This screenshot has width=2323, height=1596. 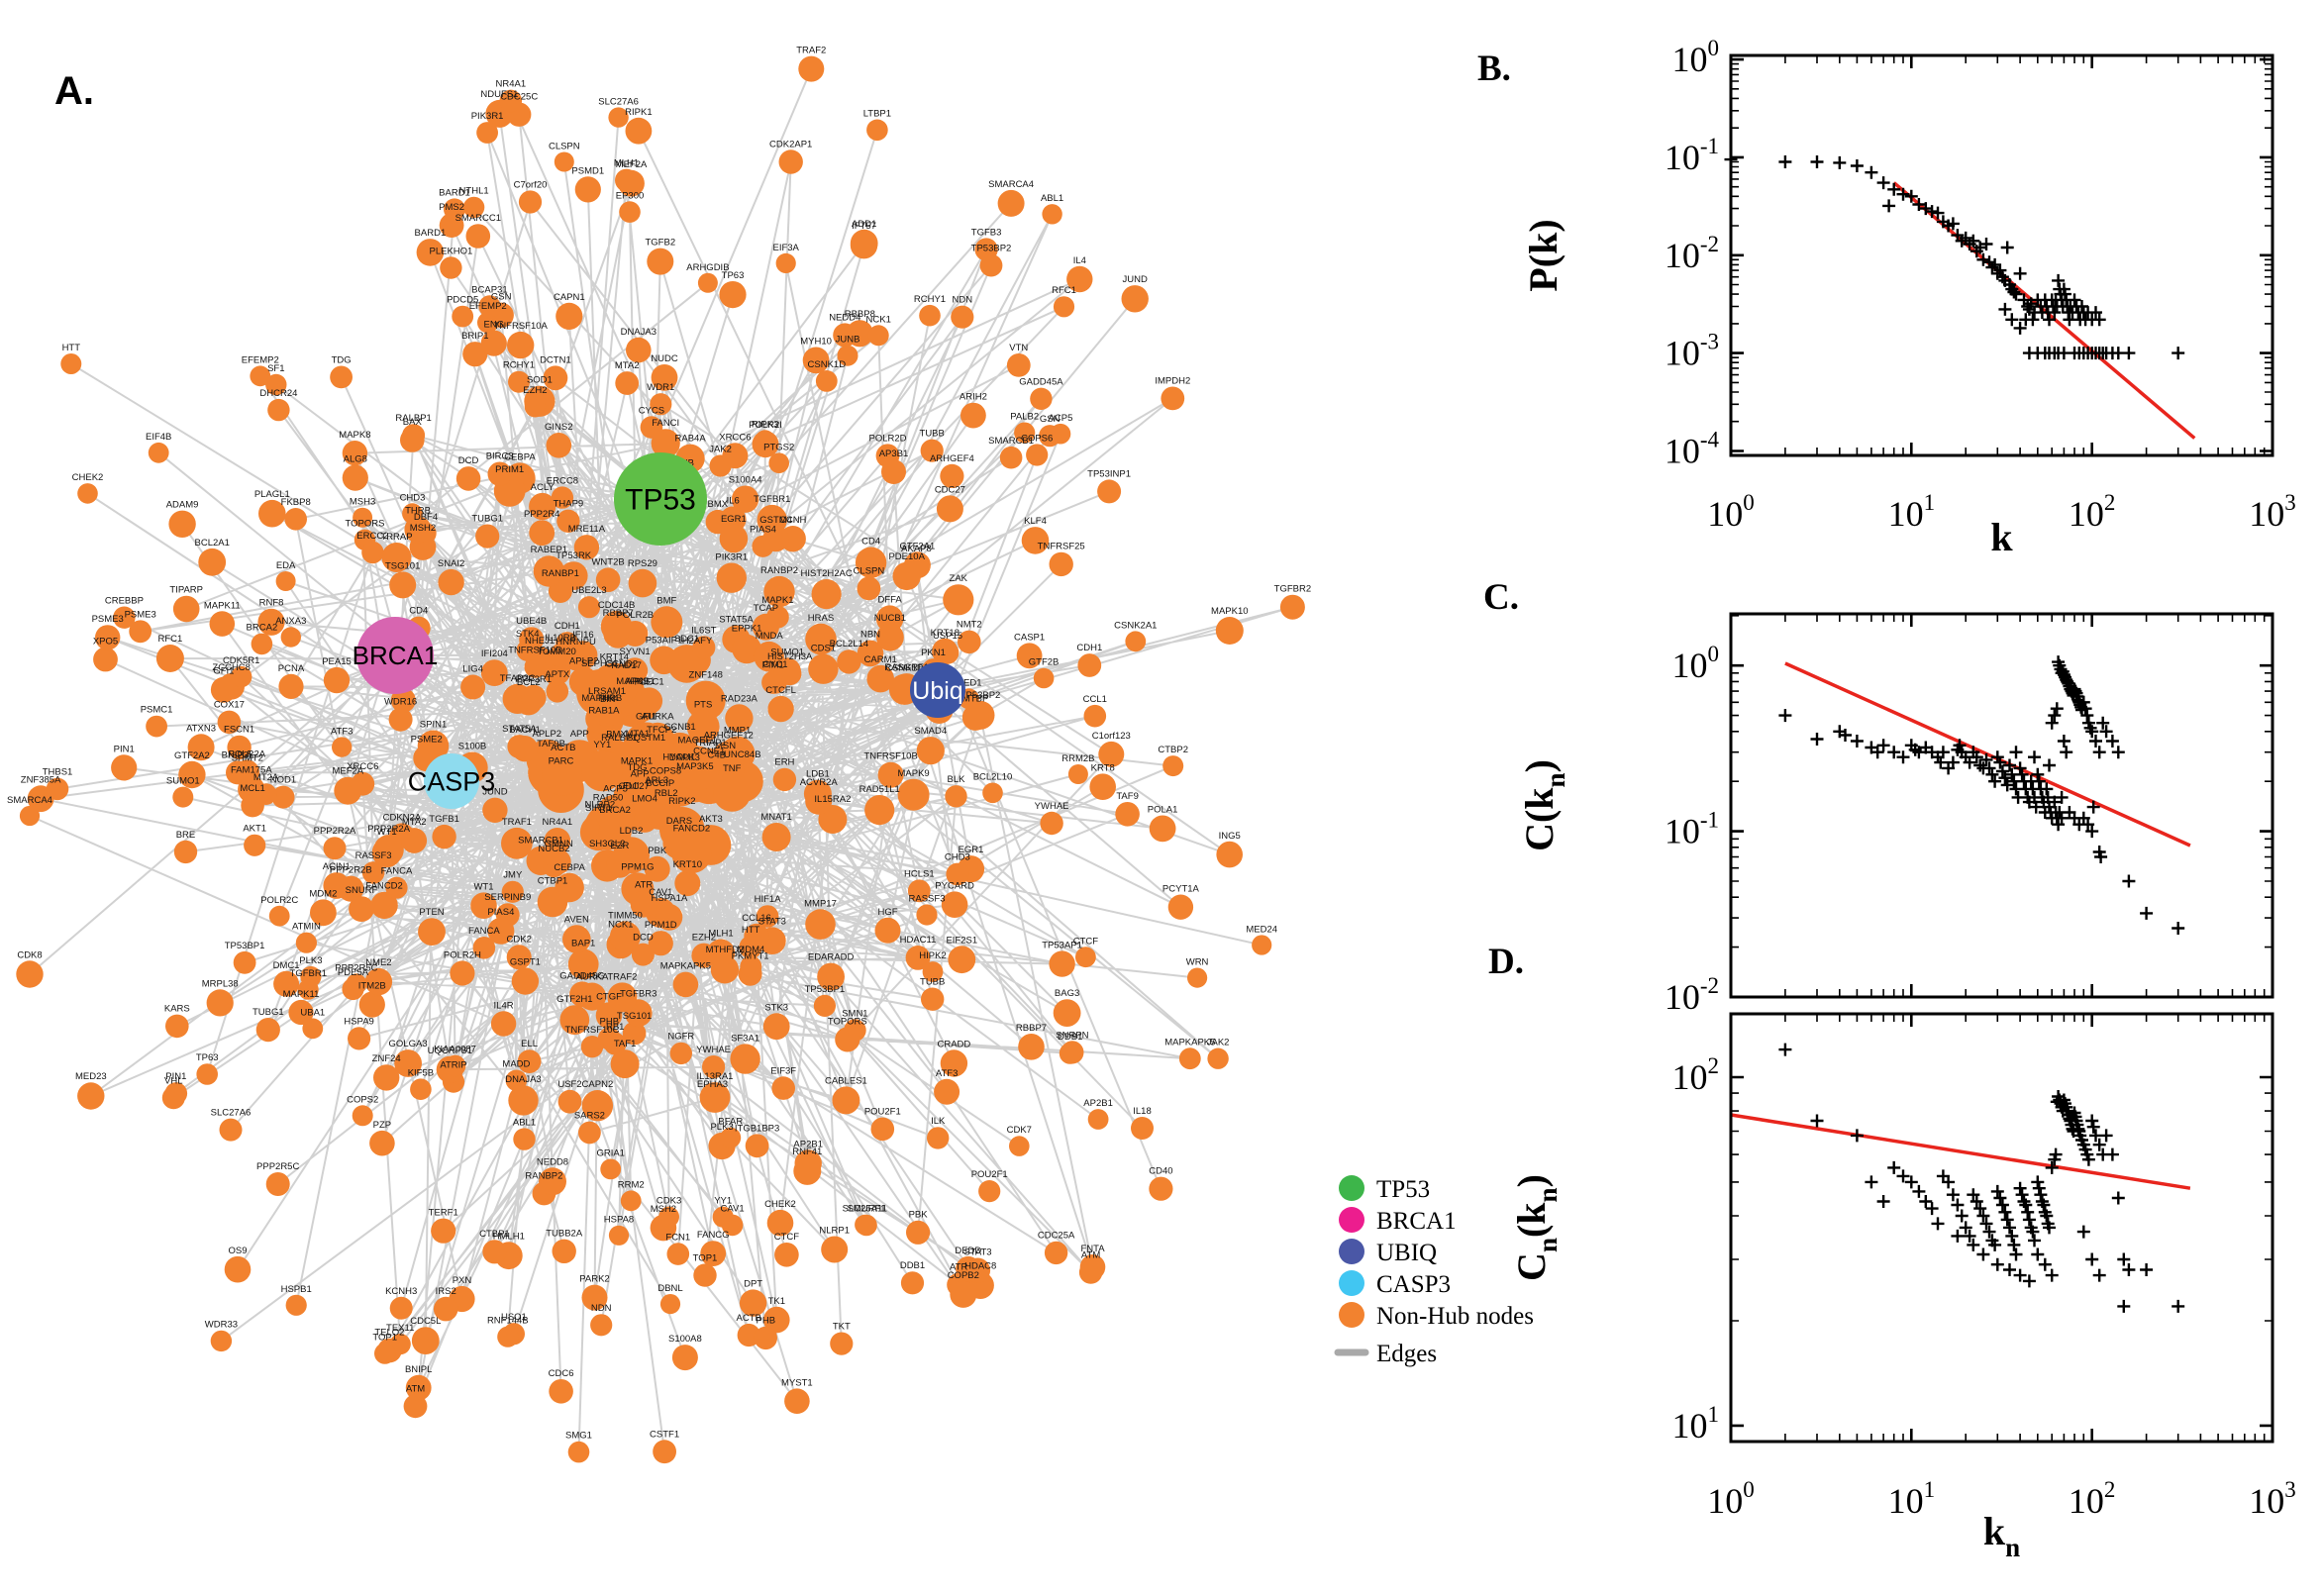 I want to click on network-node-label: BMF, so click(x=666, y=601).